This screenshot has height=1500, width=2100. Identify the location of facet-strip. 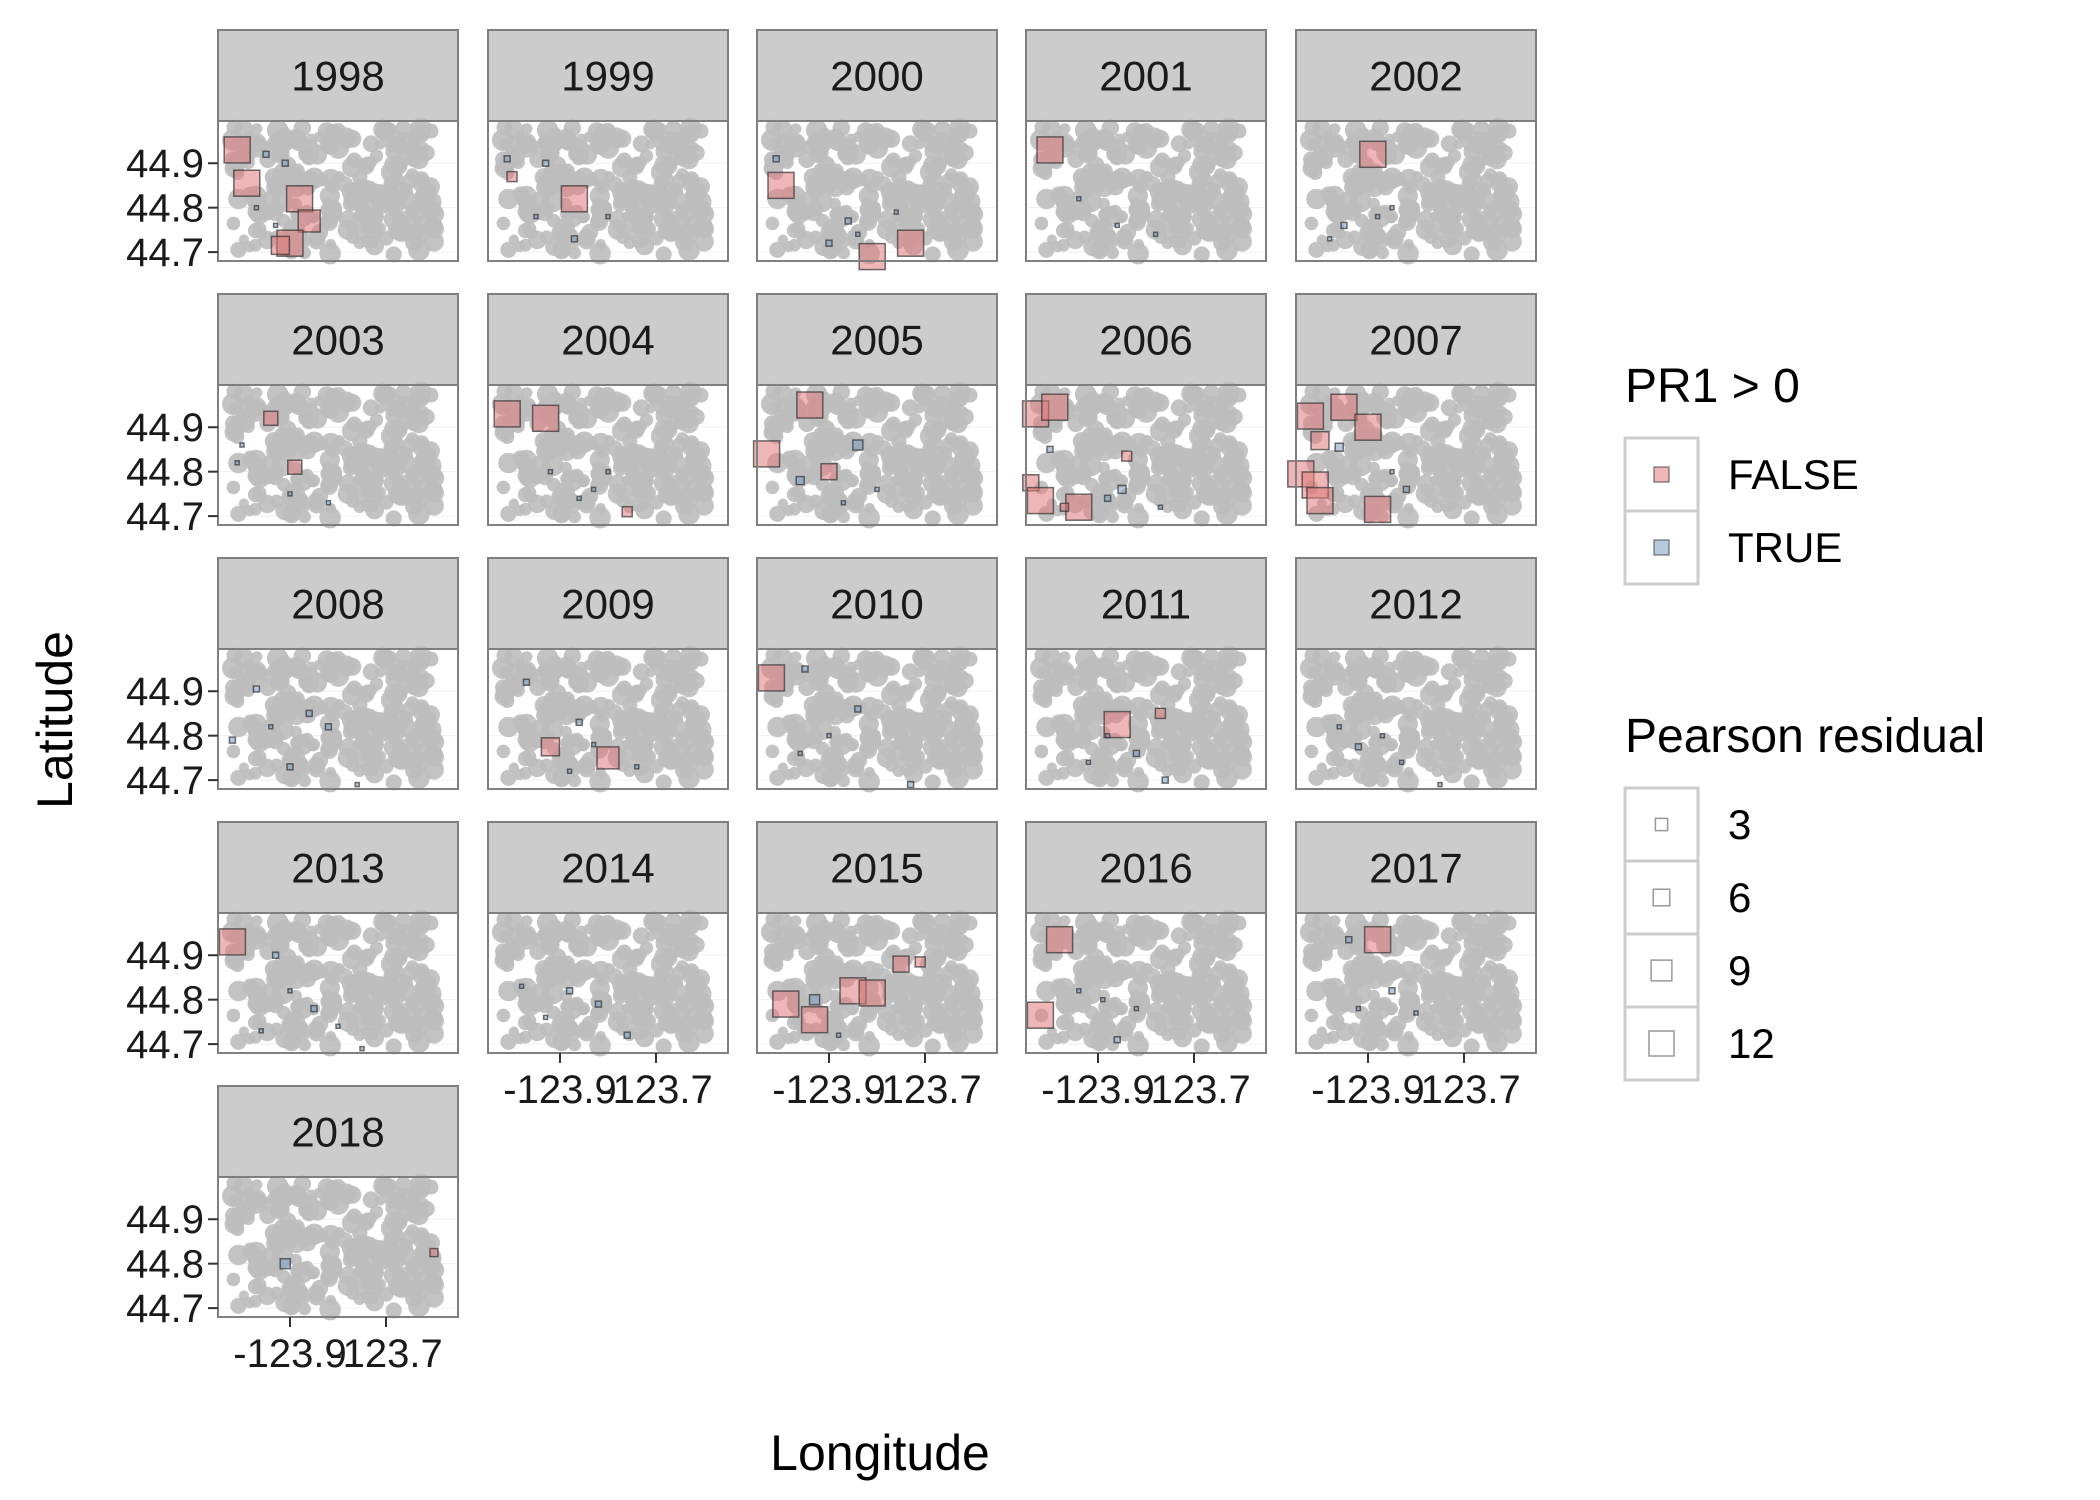
(877, 603).